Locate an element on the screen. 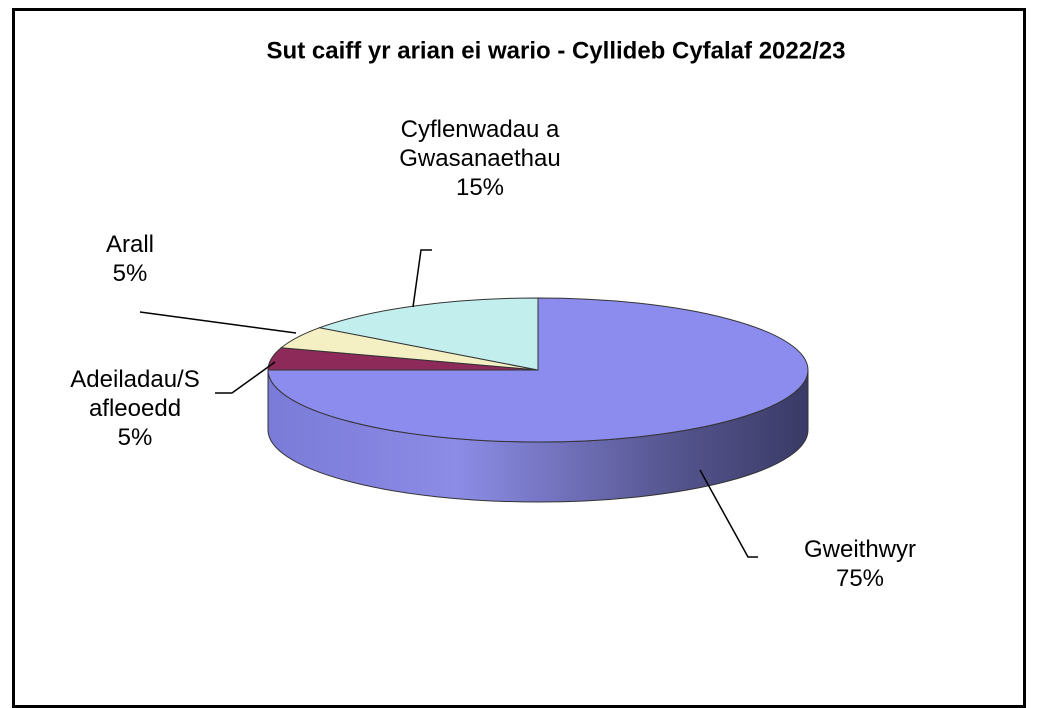  slice-label: Arall 5% is located at coordinates (130, 259).